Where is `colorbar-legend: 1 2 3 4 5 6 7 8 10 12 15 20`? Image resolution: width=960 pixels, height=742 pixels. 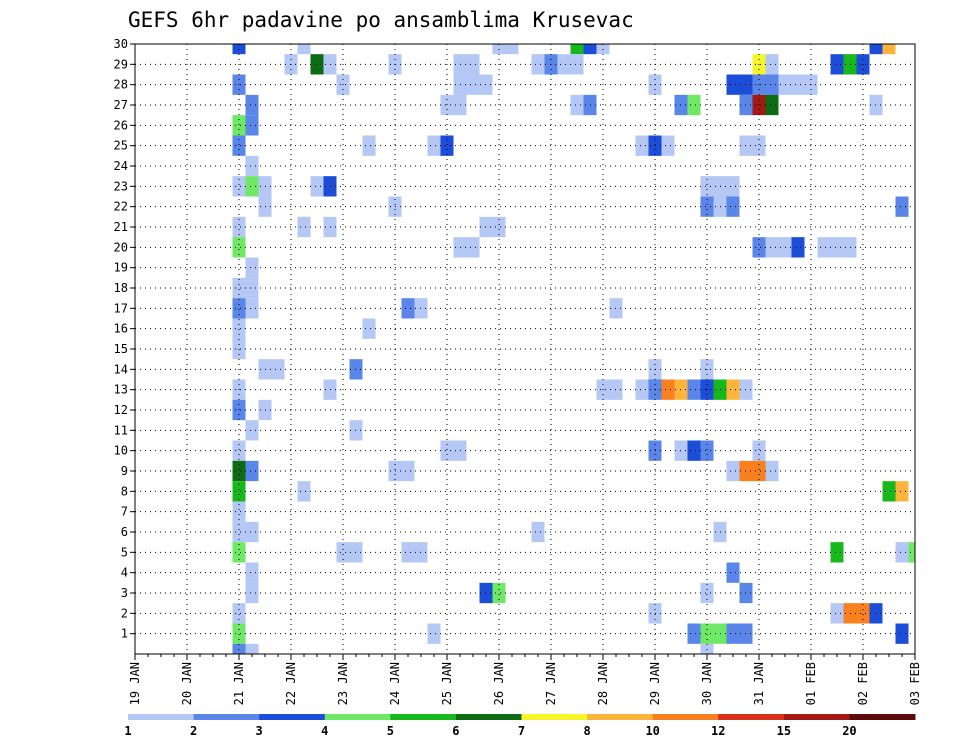 colorbar-legend: 1 2 3 4 5 6 7 8 10 12 15 20 is located at coordinates (520, 726).